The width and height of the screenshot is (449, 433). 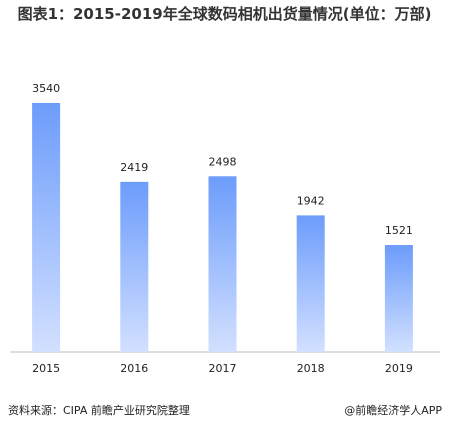 What do you see at coordinates (223, 161) in the screenshot?
I see `data-label: 2498` at bounding box center [223, 161].